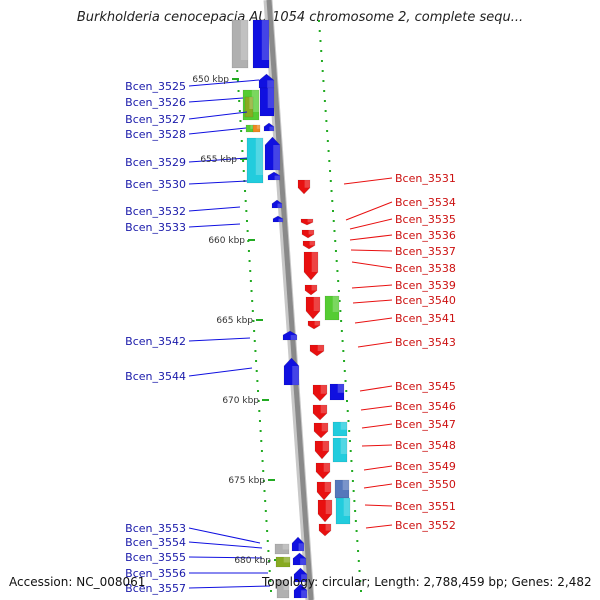 The image size is (600, 600). Describe the element at coordinates (311, 232) in the screenshot. I see `gene-reverse-2-shade` at that location.